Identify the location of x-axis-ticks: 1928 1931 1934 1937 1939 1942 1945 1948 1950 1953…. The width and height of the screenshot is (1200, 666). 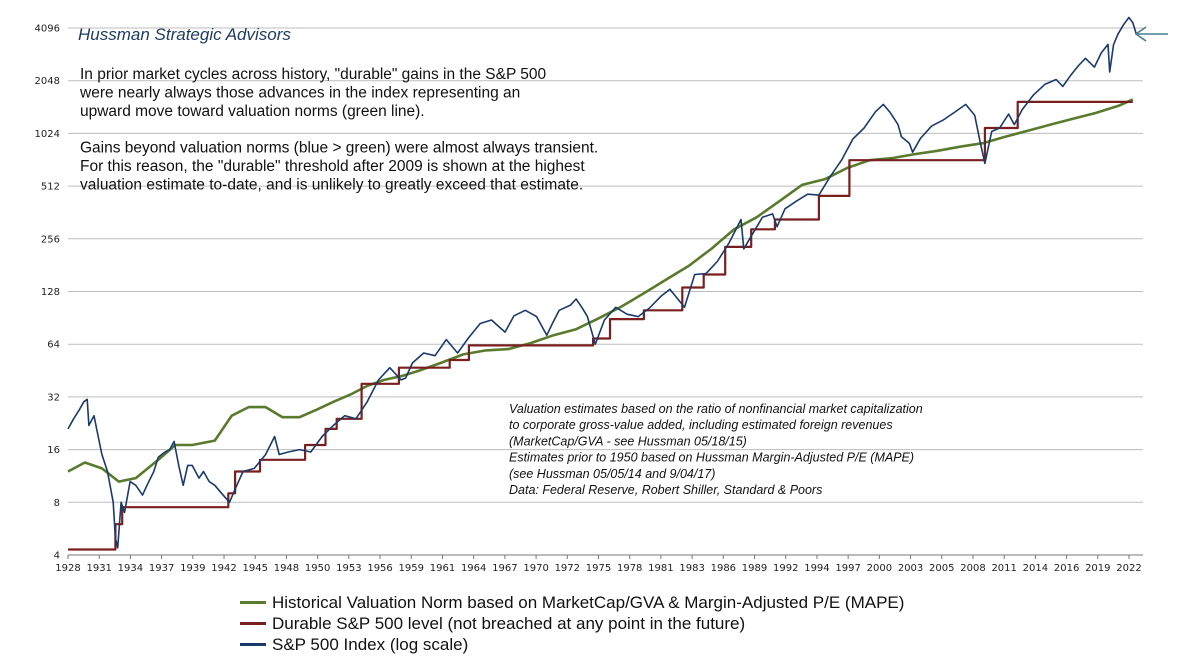
(598, 564).